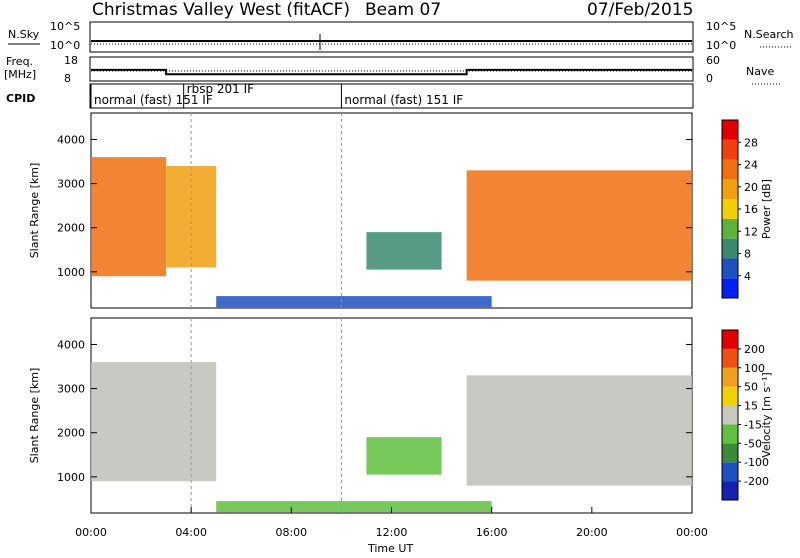  I want to click on freq-trace, so click(391, 72).